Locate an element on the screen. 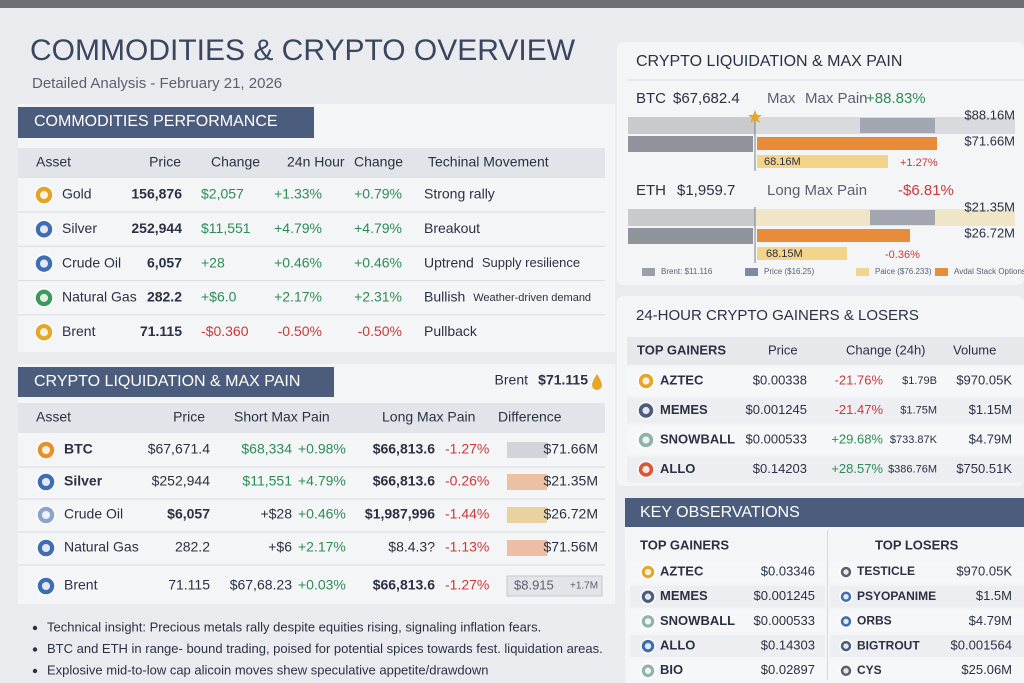  panel-title: CRYPTO LIQUIDATION & MAX PAIN is located at coordinates (167, 381).